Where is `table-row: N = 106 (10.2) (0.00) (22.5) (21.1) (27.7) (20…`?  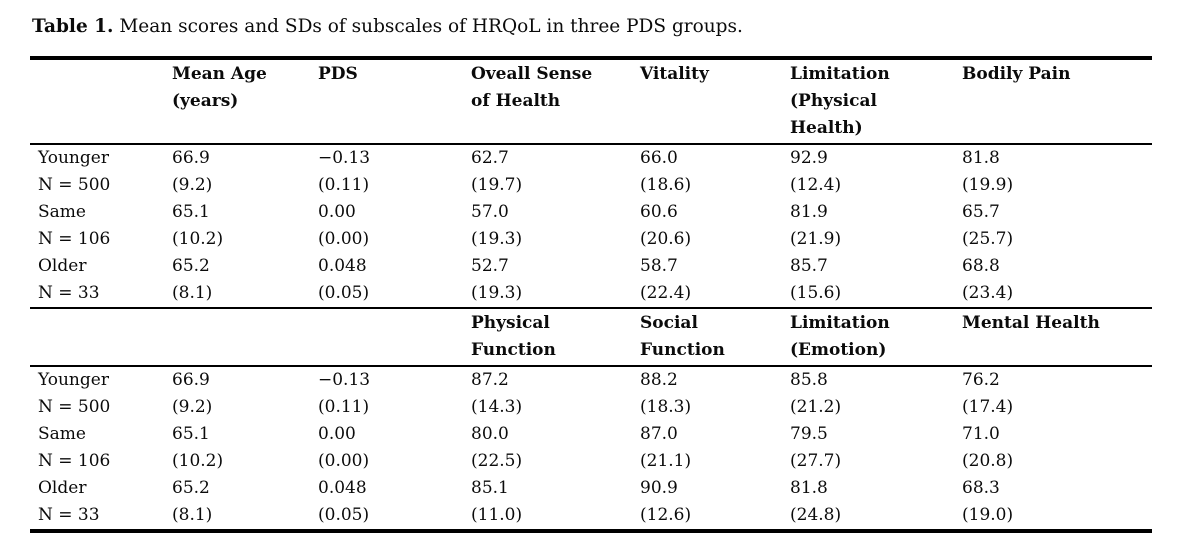 table-row: N = 106 (10.2) (0.00) (22.5) (21.1) (27.7) (20… is located at coordinates (591, 461).